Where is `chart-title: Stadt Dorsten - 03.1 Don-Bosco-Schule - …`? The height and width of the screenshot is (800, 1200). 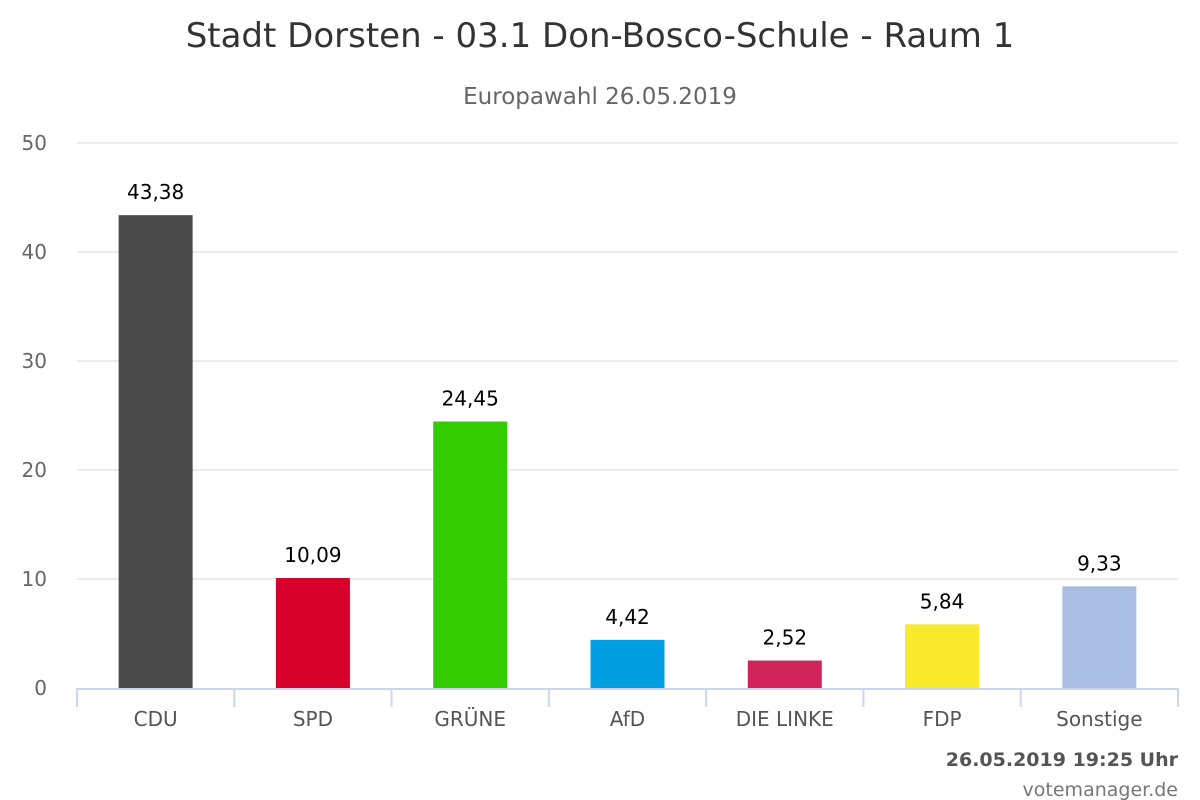
chart-title: Stadt Dorsten - 03.1 Don-Bosco-Schule - … is located at coordinates (600, 36).